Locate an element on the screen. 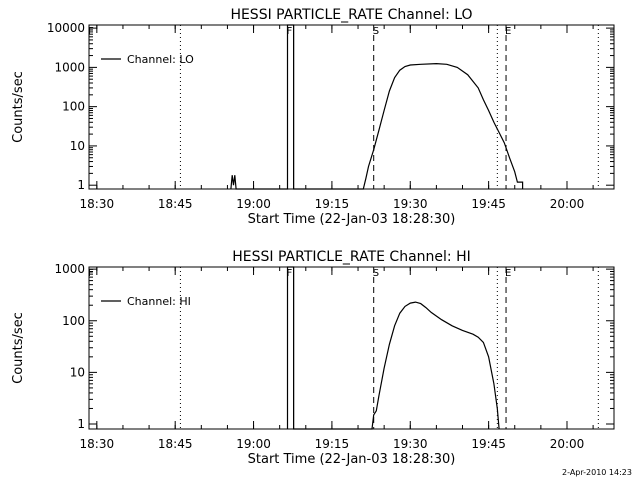  panel-2-marker-label: E is located at coordinates (508, 273).